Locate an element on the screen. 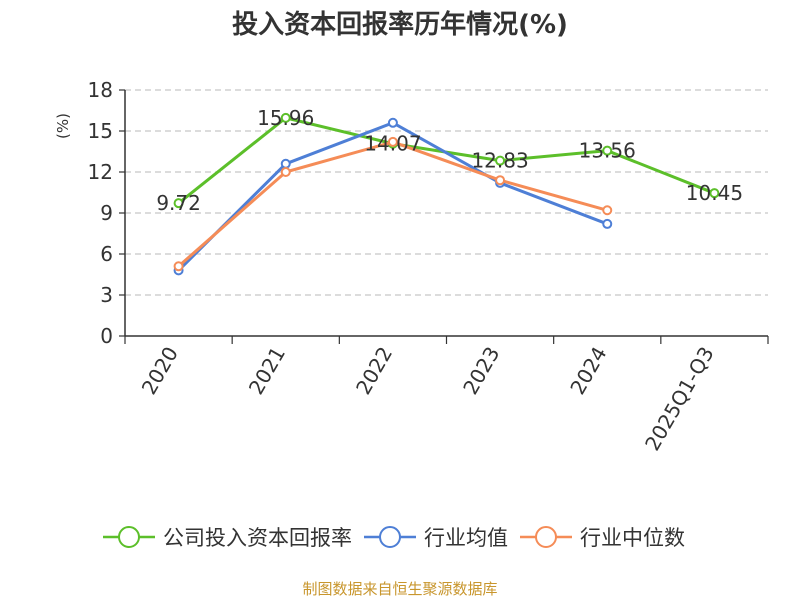  data-label: 10.45 is located at coordinates (714, 193).